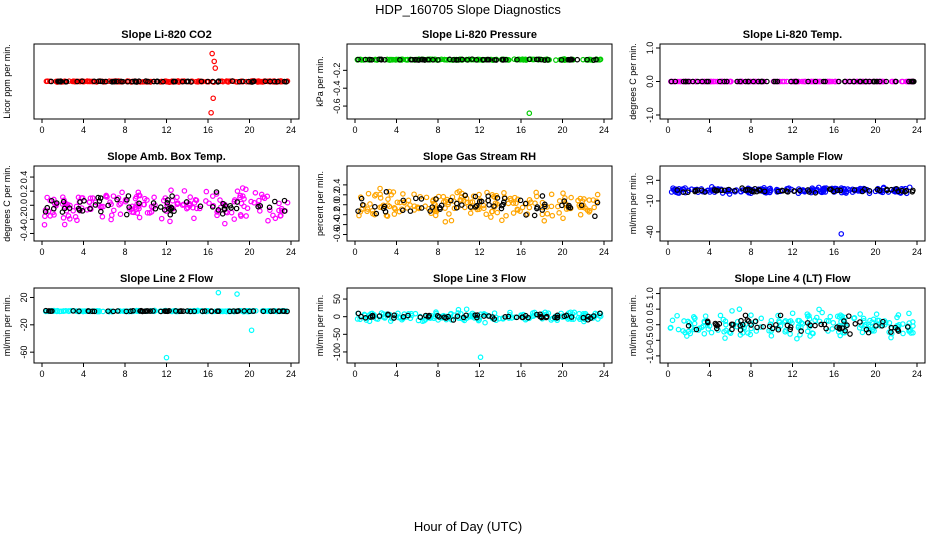  What do you see at coordinates (337, 185) in the screenshot?
I see `panel-5-y-tick-label: 0.4` at bounding box center [337, 185].